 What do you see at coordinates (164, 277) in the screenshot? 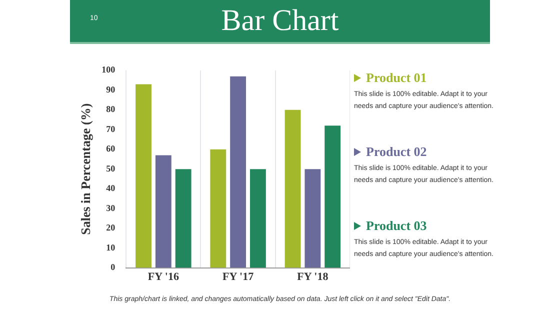
I see `x-tick-label: FY '16` at bounding box center [164, 277].